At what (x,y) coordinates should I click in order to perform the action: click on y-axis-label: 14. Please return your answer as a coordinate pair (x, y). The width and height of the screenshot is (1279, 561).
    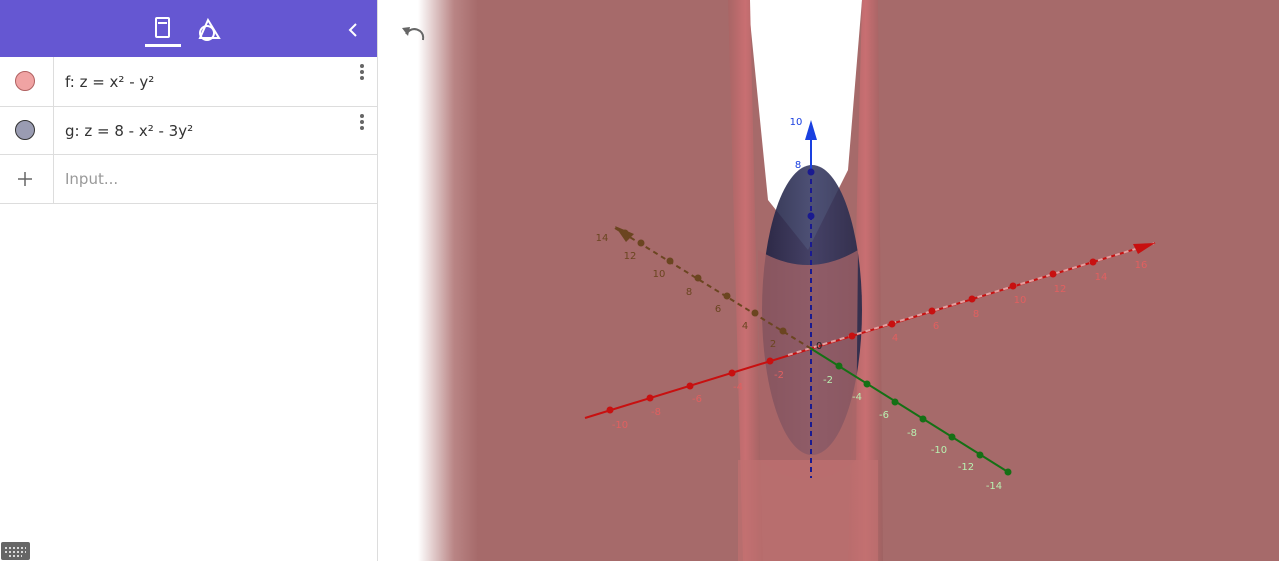
    Looking at the image, I should click on (602, 238).